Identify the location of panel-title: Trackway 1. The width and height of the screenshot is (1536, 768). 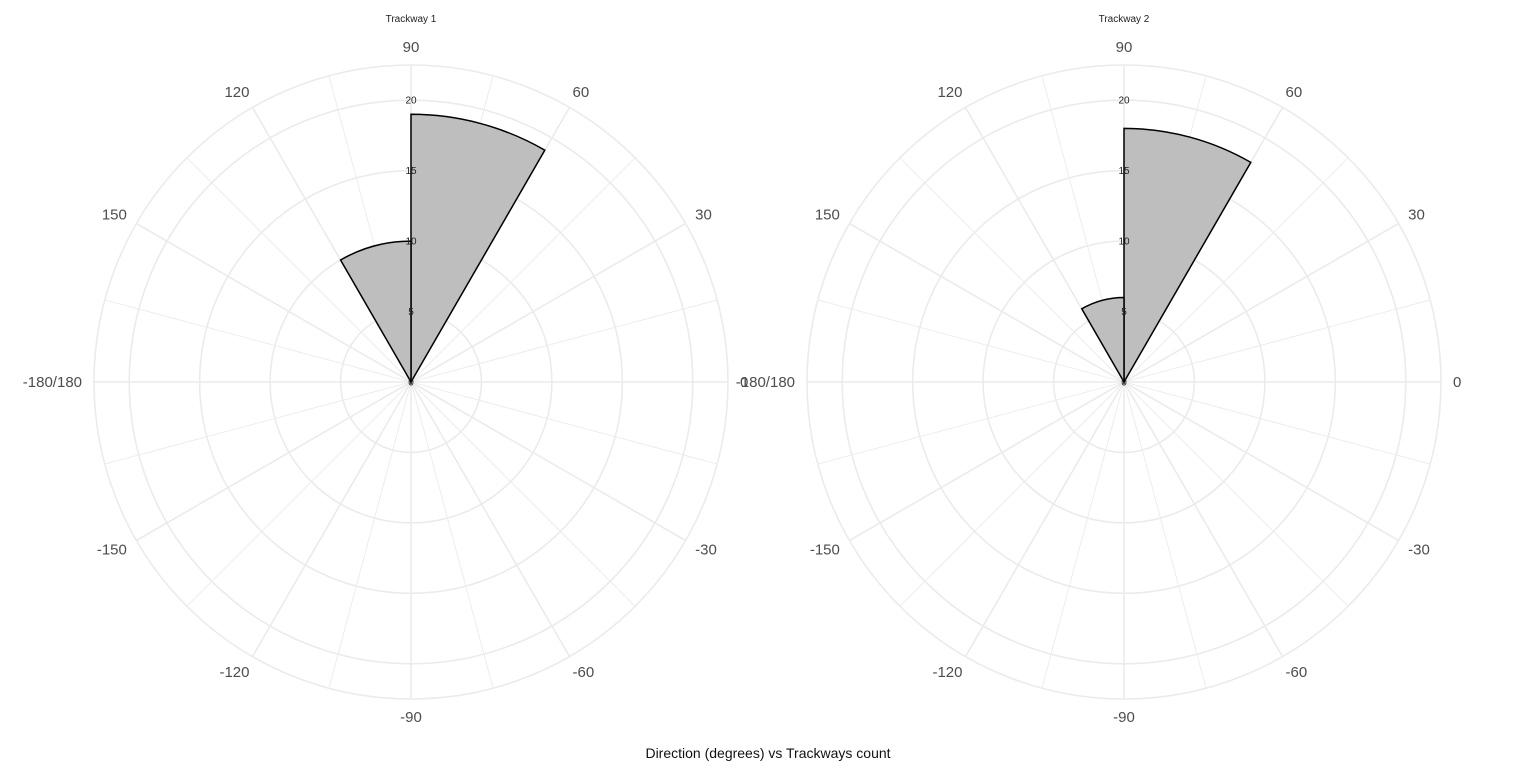
(411, 19).